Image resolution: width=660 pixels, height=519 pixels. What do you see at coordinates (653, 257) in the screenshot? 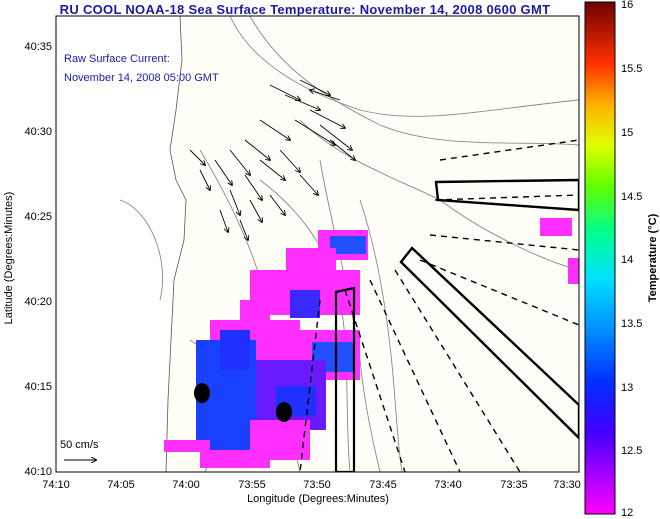
I see `colorbar-label: Temperature (°C)` at bounding box center [653, 257].